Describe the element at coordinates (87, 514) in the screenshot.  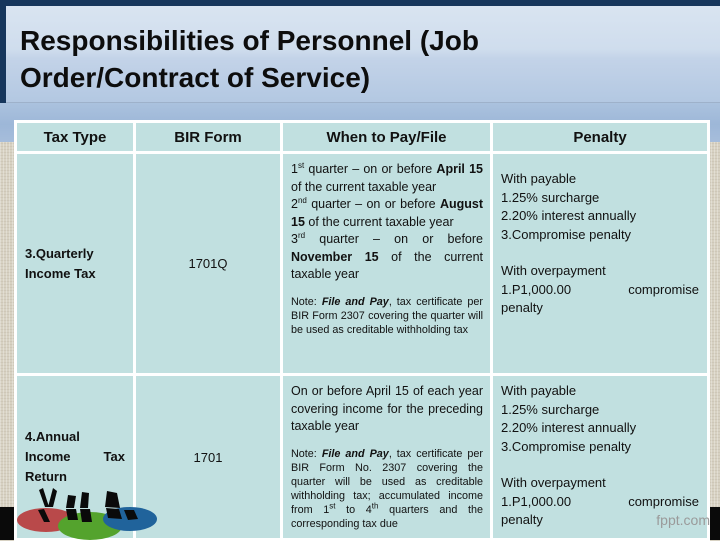
I see `dancers-logo-icon` at that location.